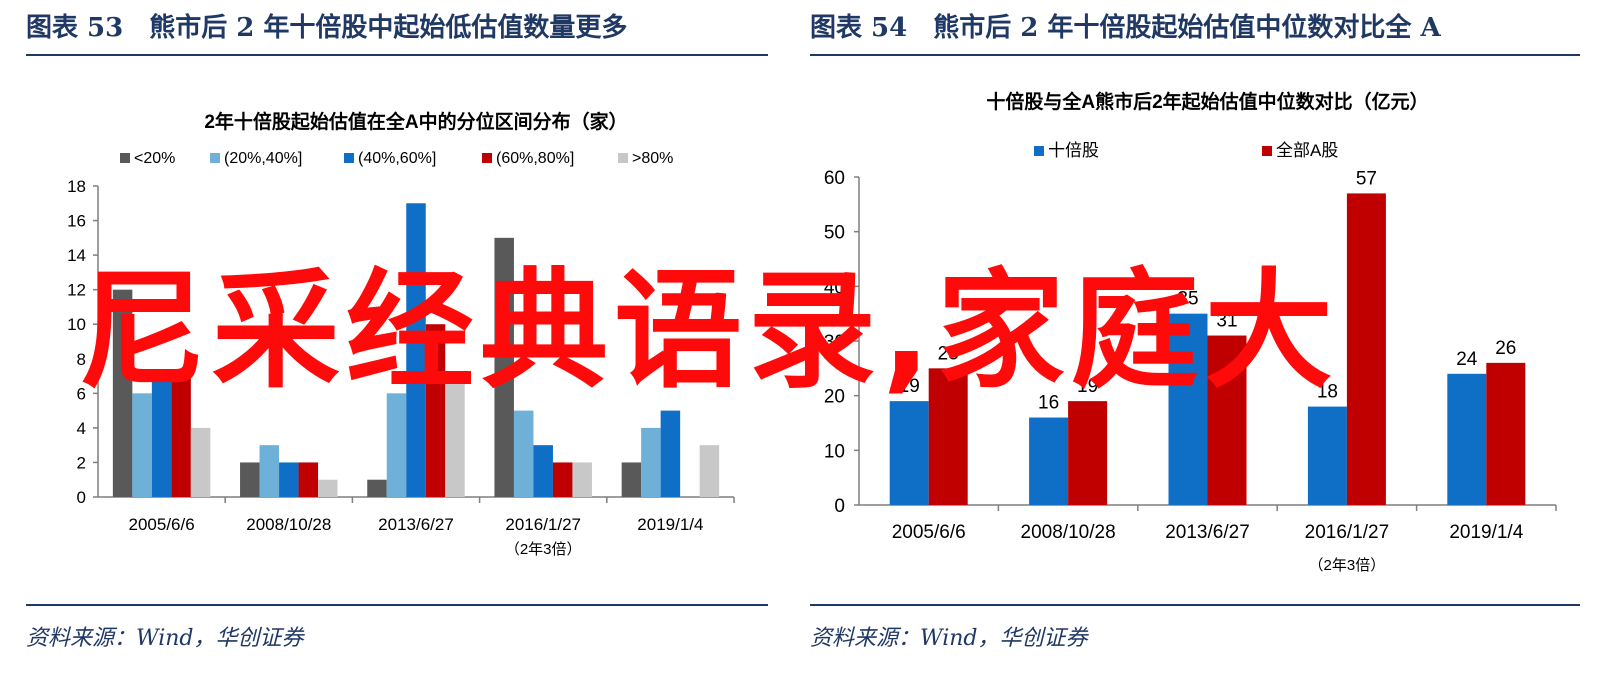 Image resolution: width=1623 pixels, height=683 pixels. I want to click on legend-label: 全部A股, so click(1307, 150).